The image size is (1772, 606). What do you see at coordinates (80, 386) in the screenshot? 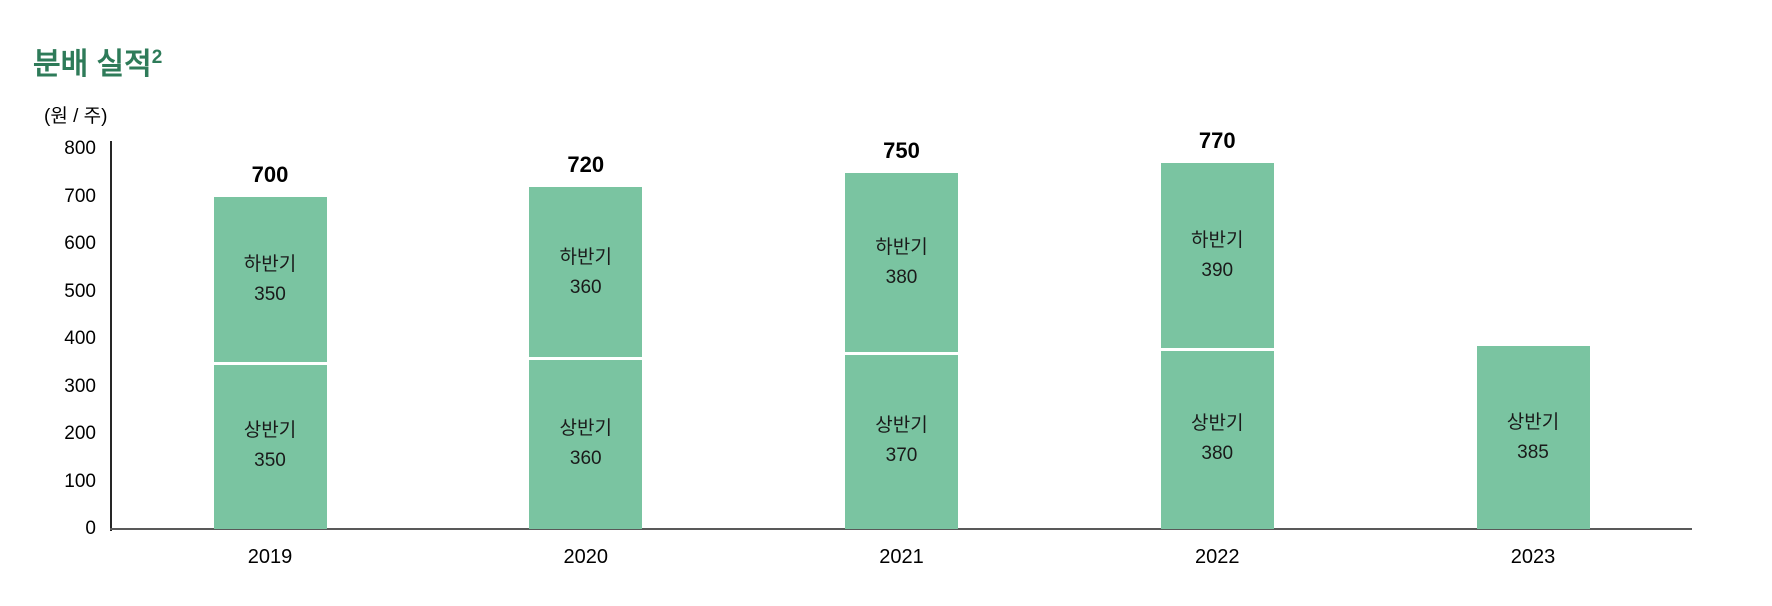
I see `y-axis-tick-label: 300` at bounding box center [80, 386].